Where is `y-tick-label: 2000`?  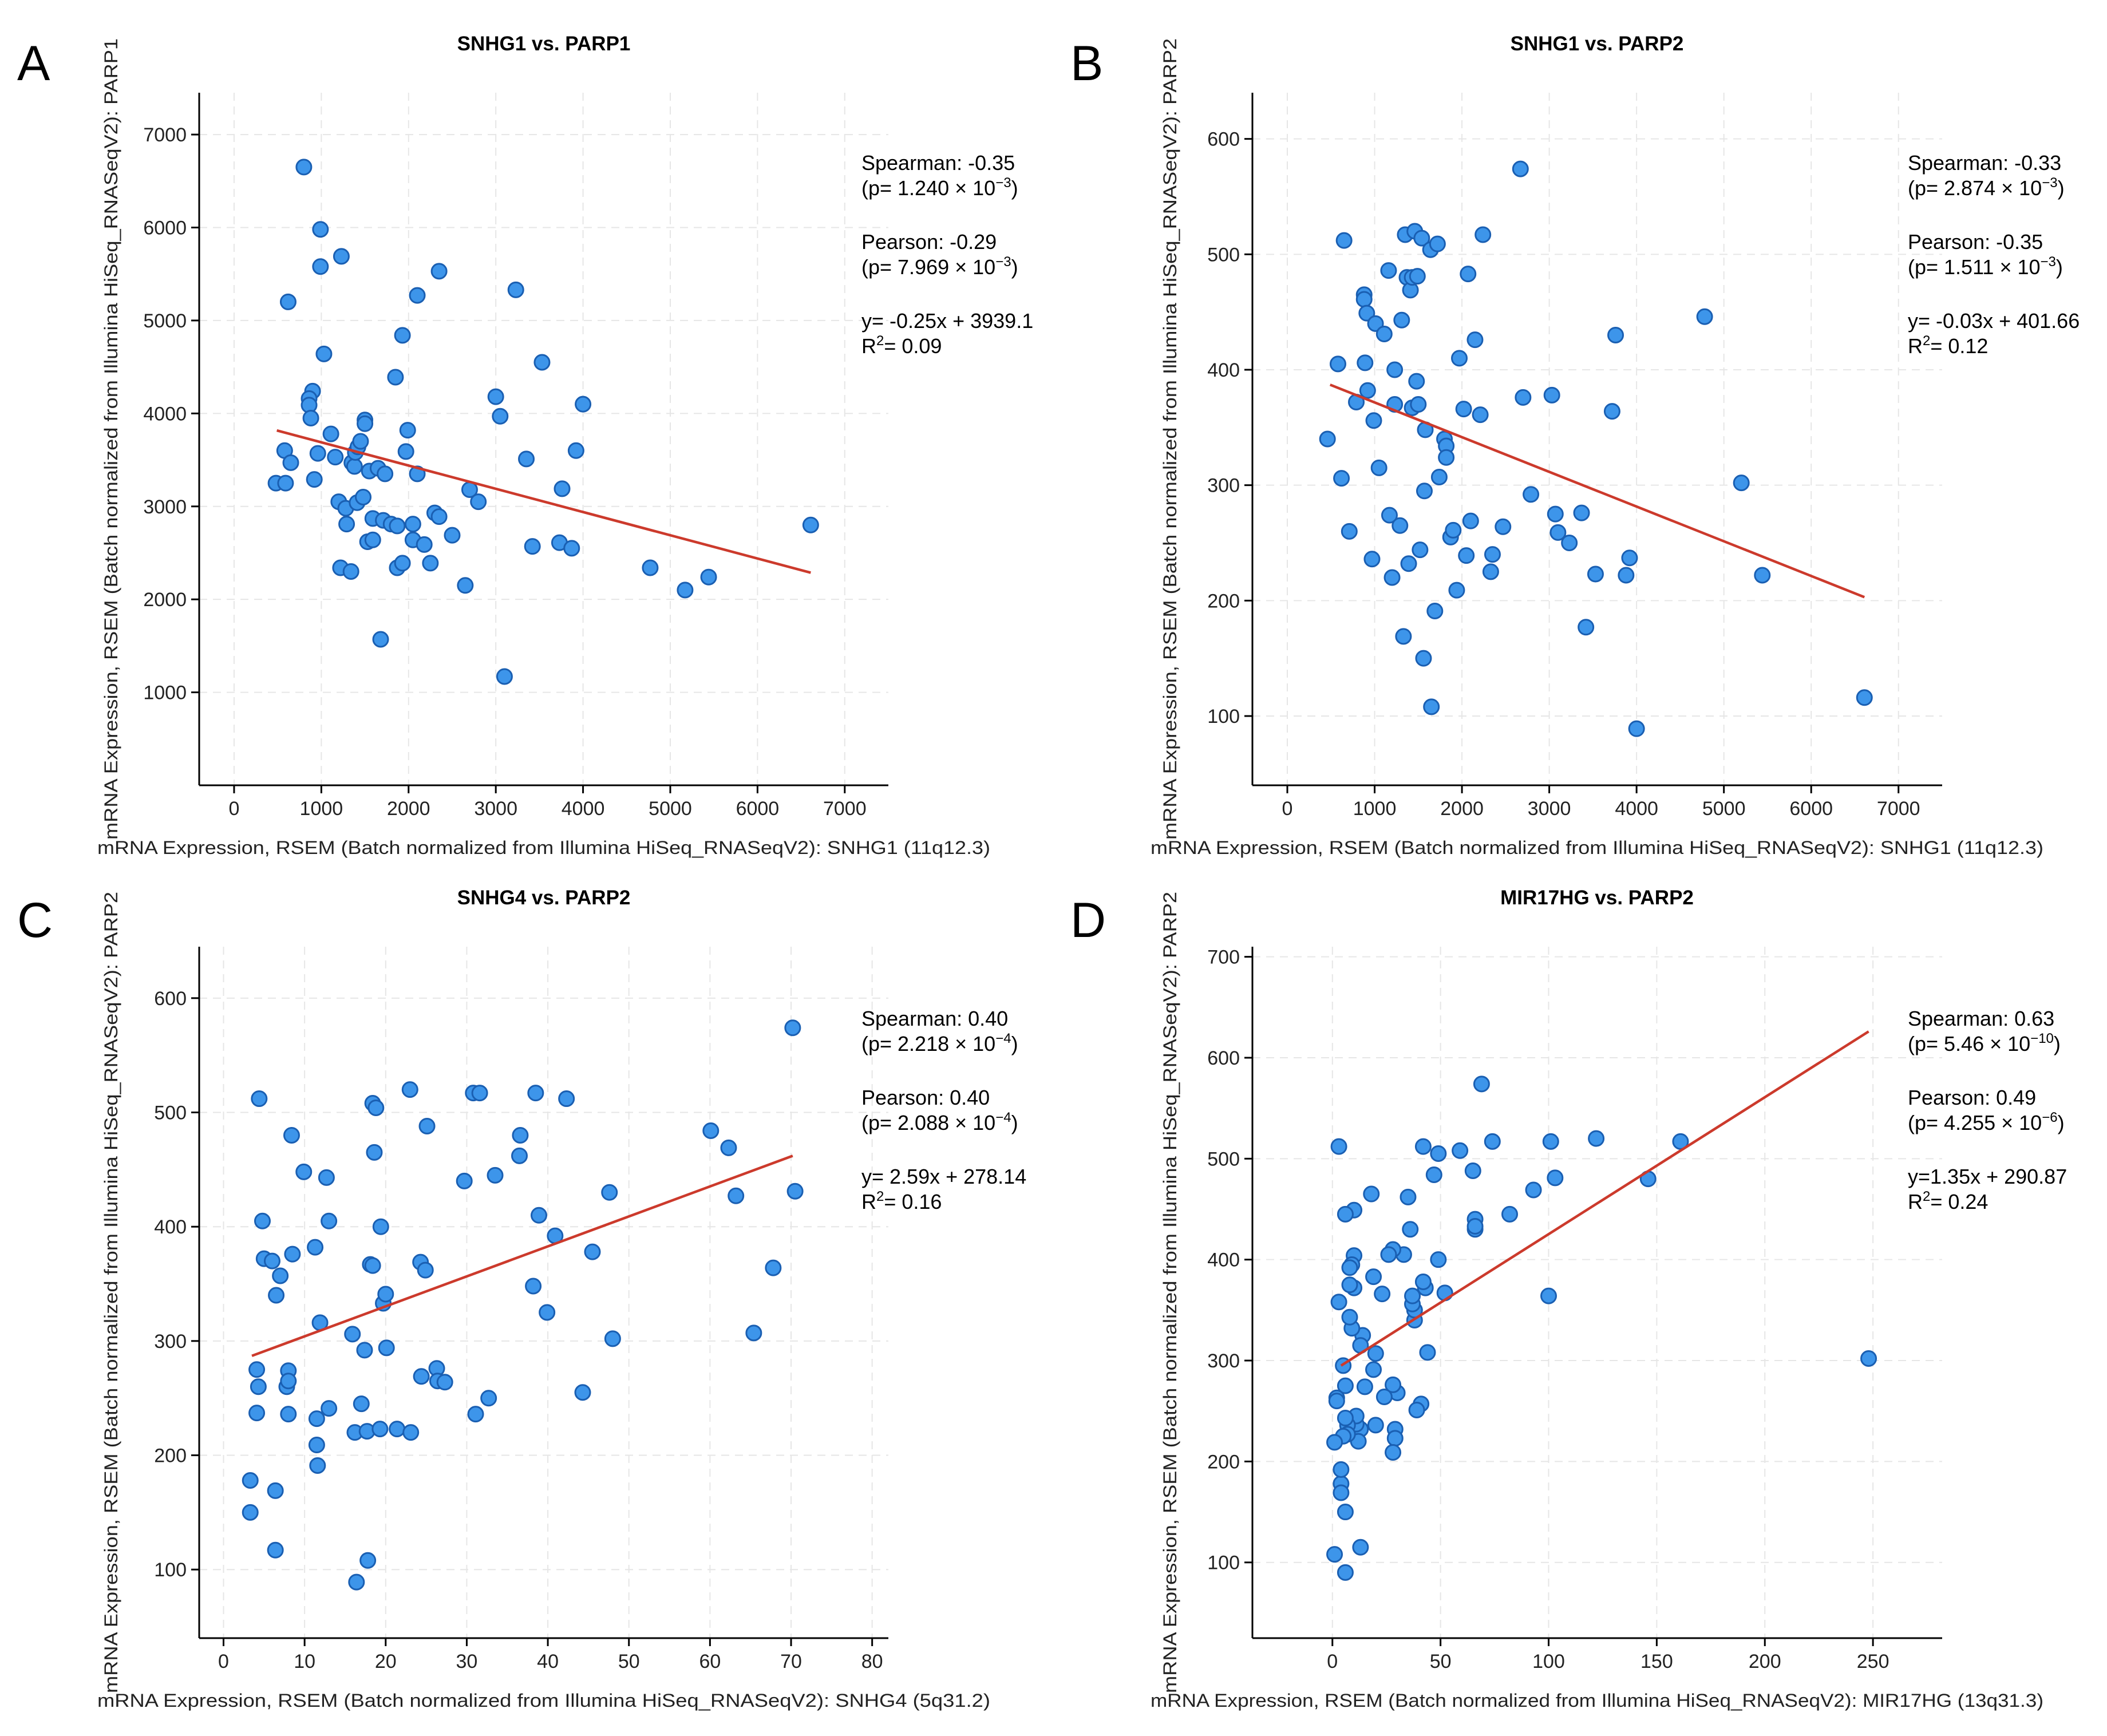 y-tick-label: 2000 is located at coordinates (165, 600).